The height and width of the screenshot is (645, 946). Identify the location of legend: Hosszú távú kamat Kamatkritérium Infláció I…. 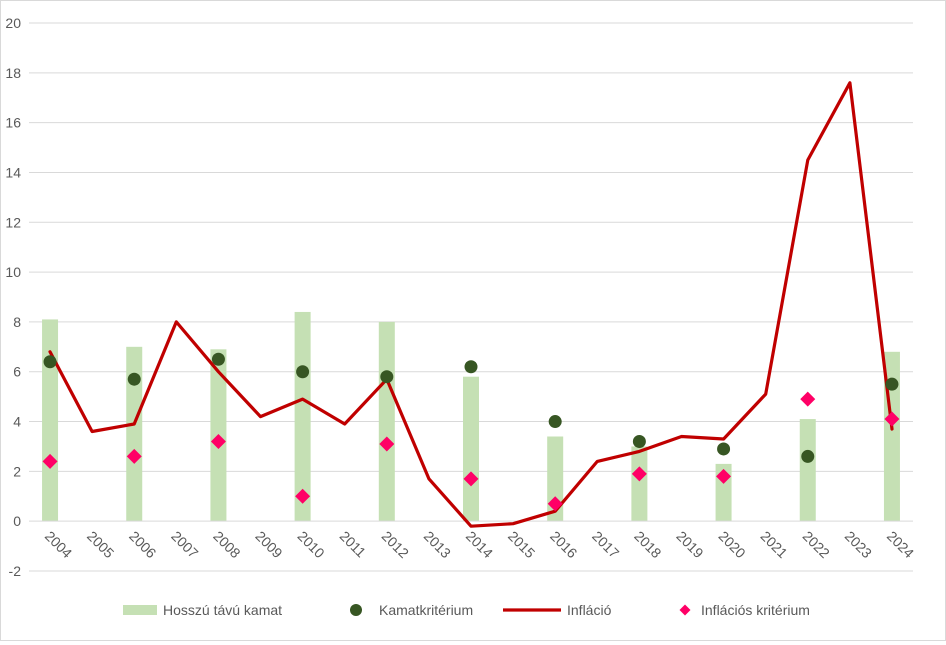
(466, 610).